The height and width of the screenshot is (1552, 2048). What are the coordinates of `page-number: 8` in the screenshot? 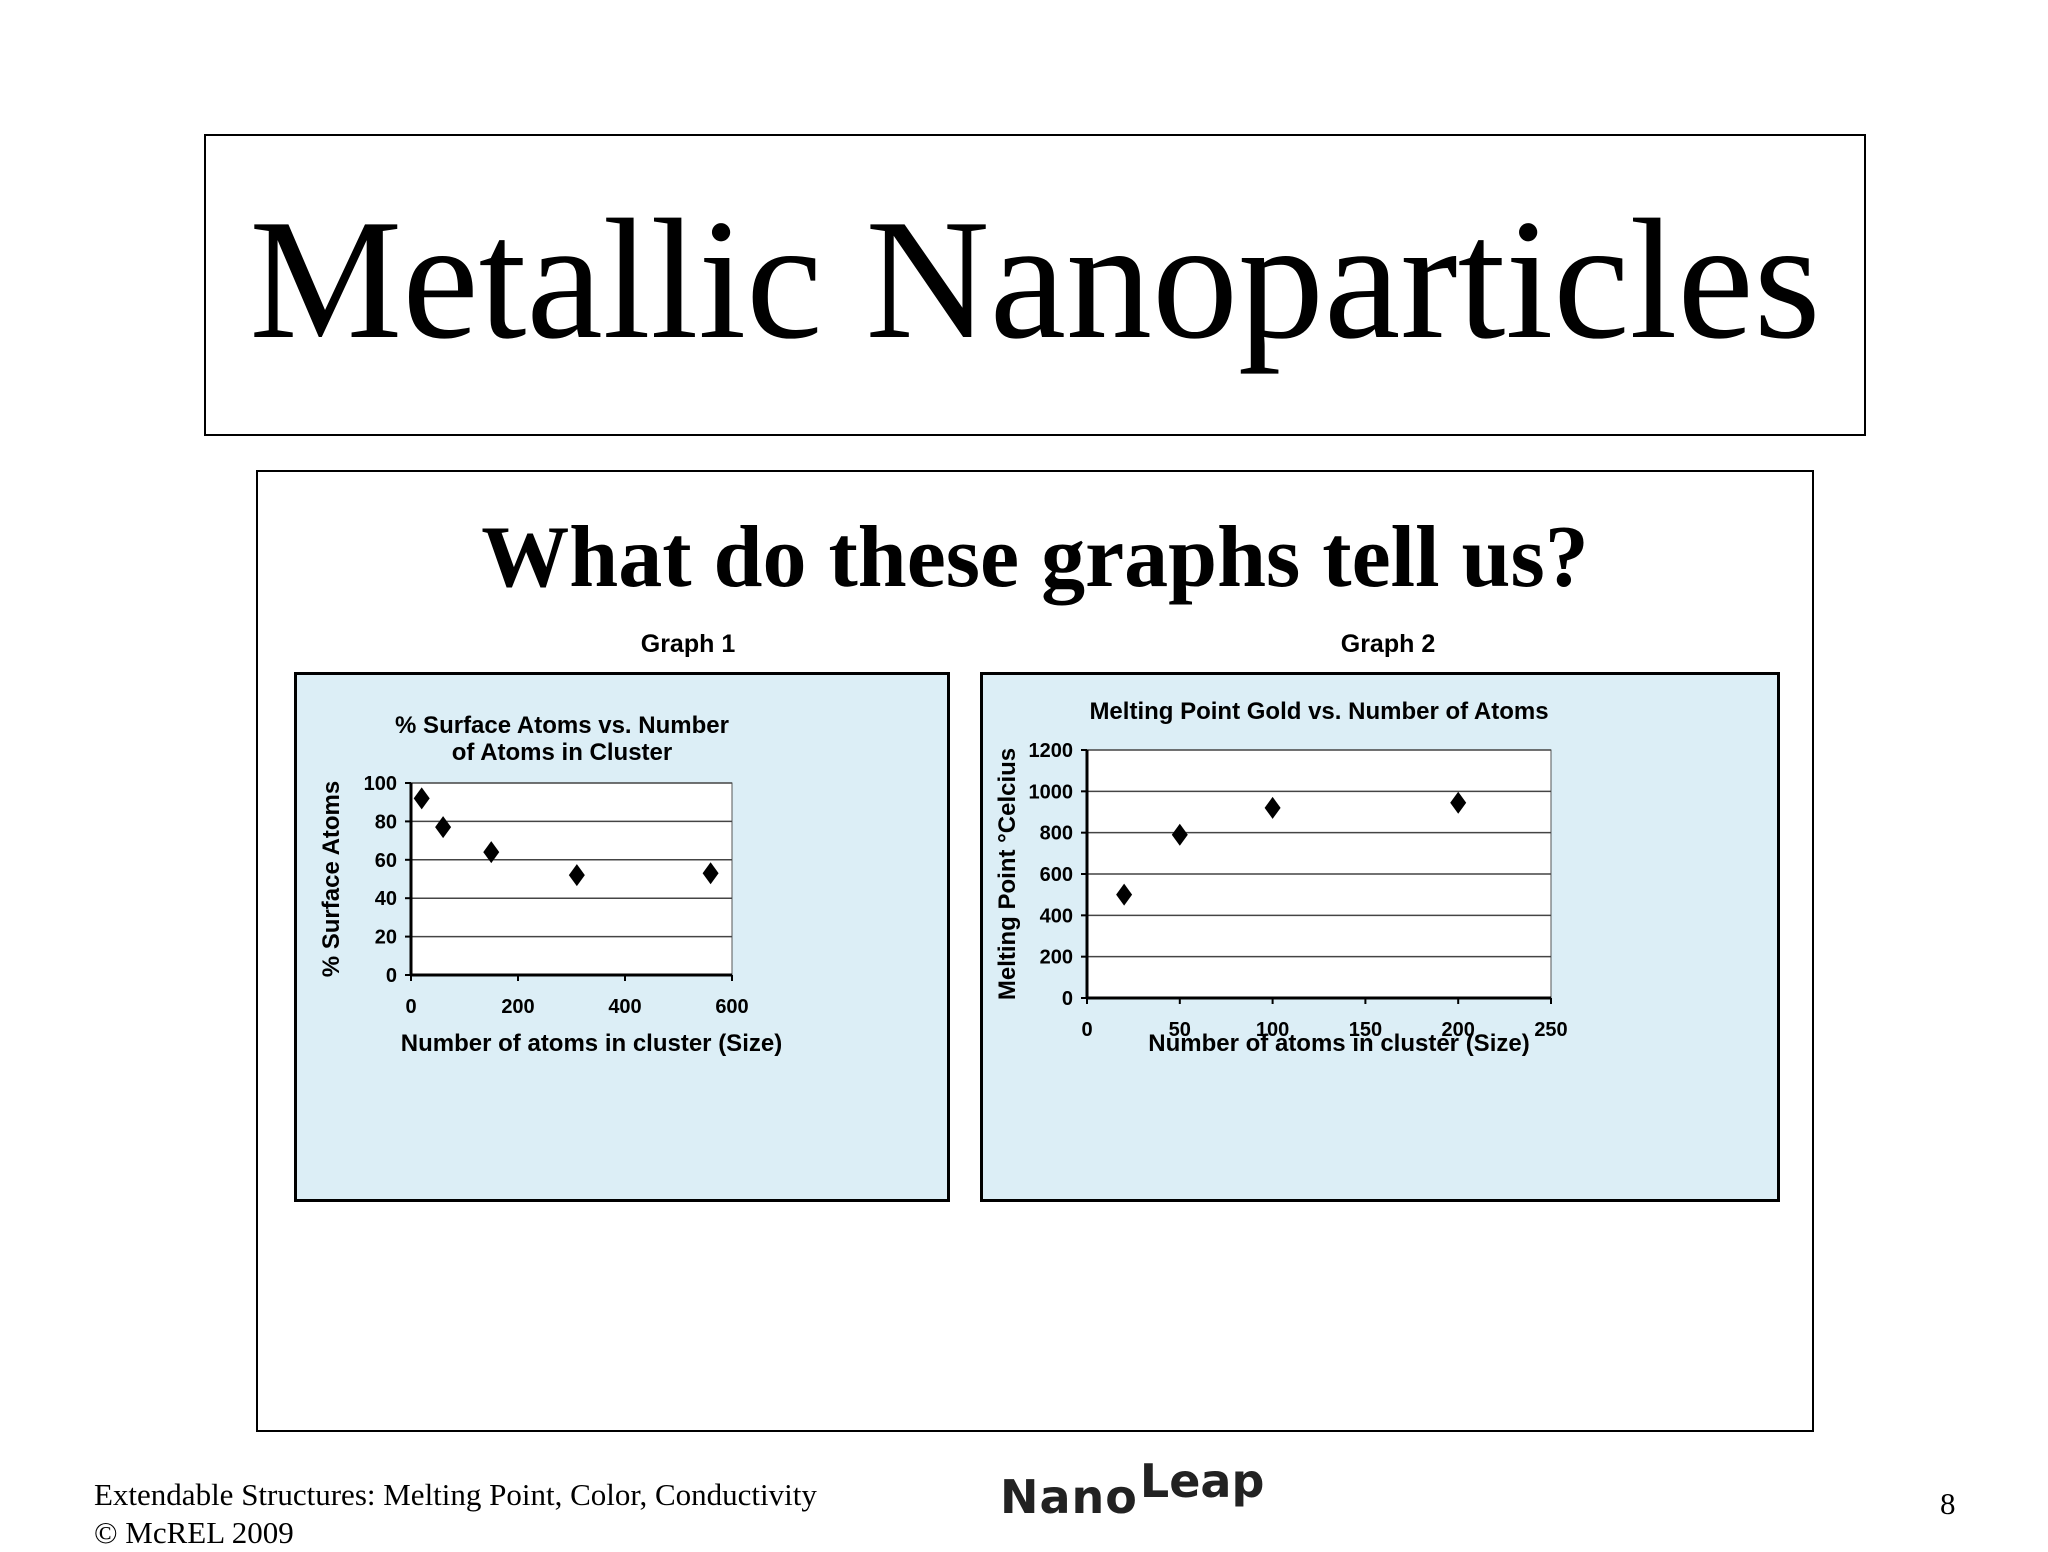 It's located at (1948, 1503).